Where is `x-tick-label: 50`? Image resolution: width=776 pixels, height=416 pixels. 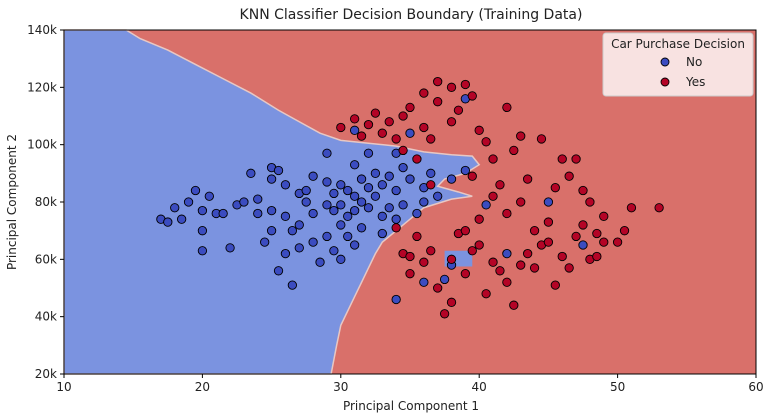
x-tick-label: 50 is located at coordinates (617, 387).